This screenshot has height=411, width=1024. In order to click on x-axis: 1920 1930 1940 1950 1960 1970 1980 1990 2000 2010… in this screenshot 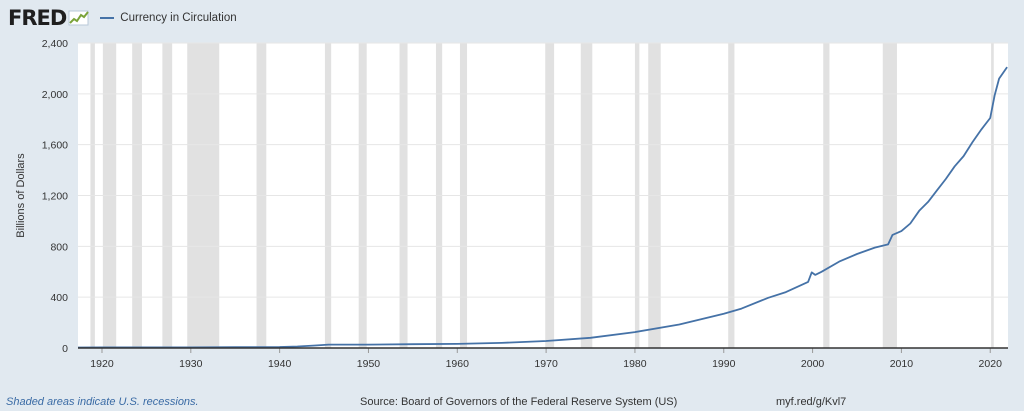, I will do `click(546, 359)`.